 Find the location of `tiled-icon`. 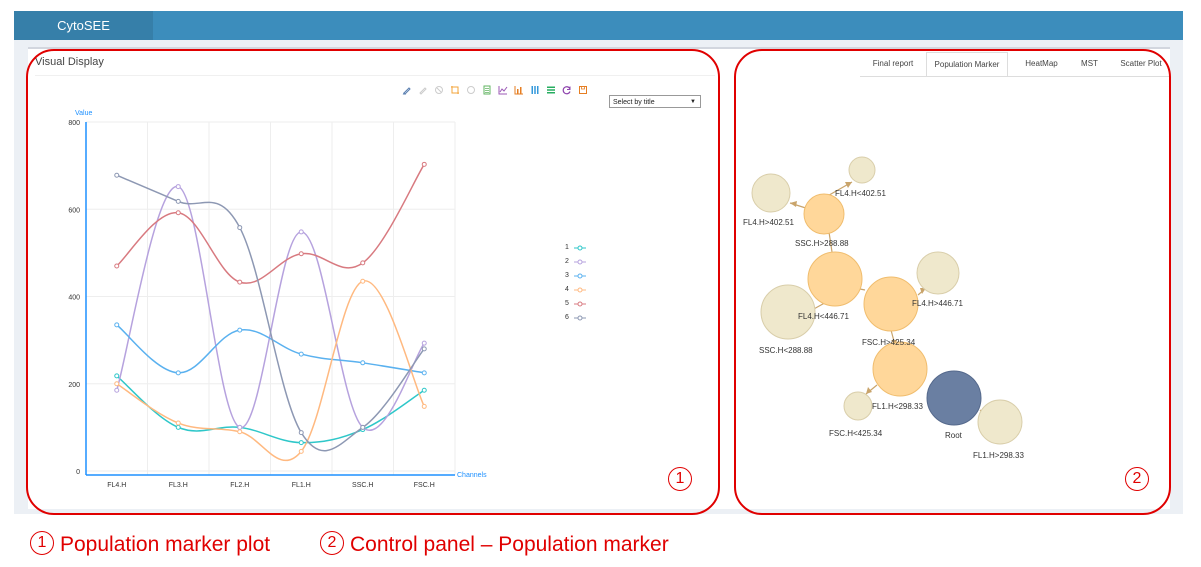

tiled-icon is located at coordinates (551, 90).